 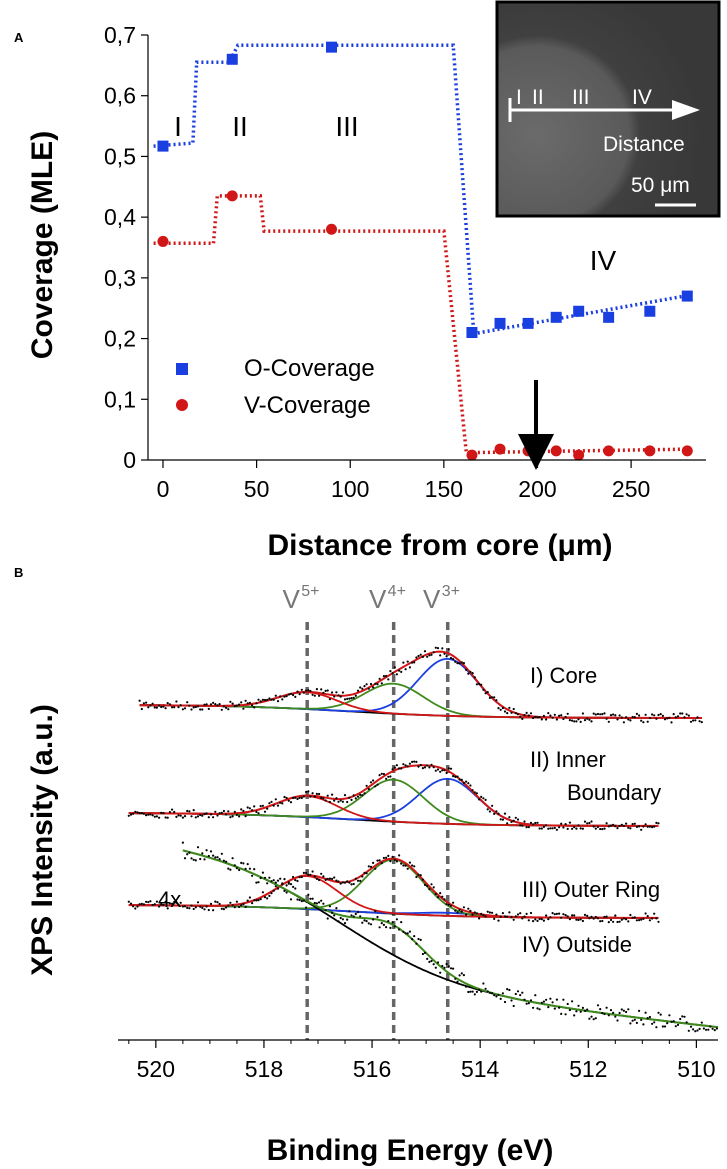 What do you see at coordinates (588, 1069) in the screenshot?
I see `b-x-tick-label: 512` at bounding box center [588, 1069].